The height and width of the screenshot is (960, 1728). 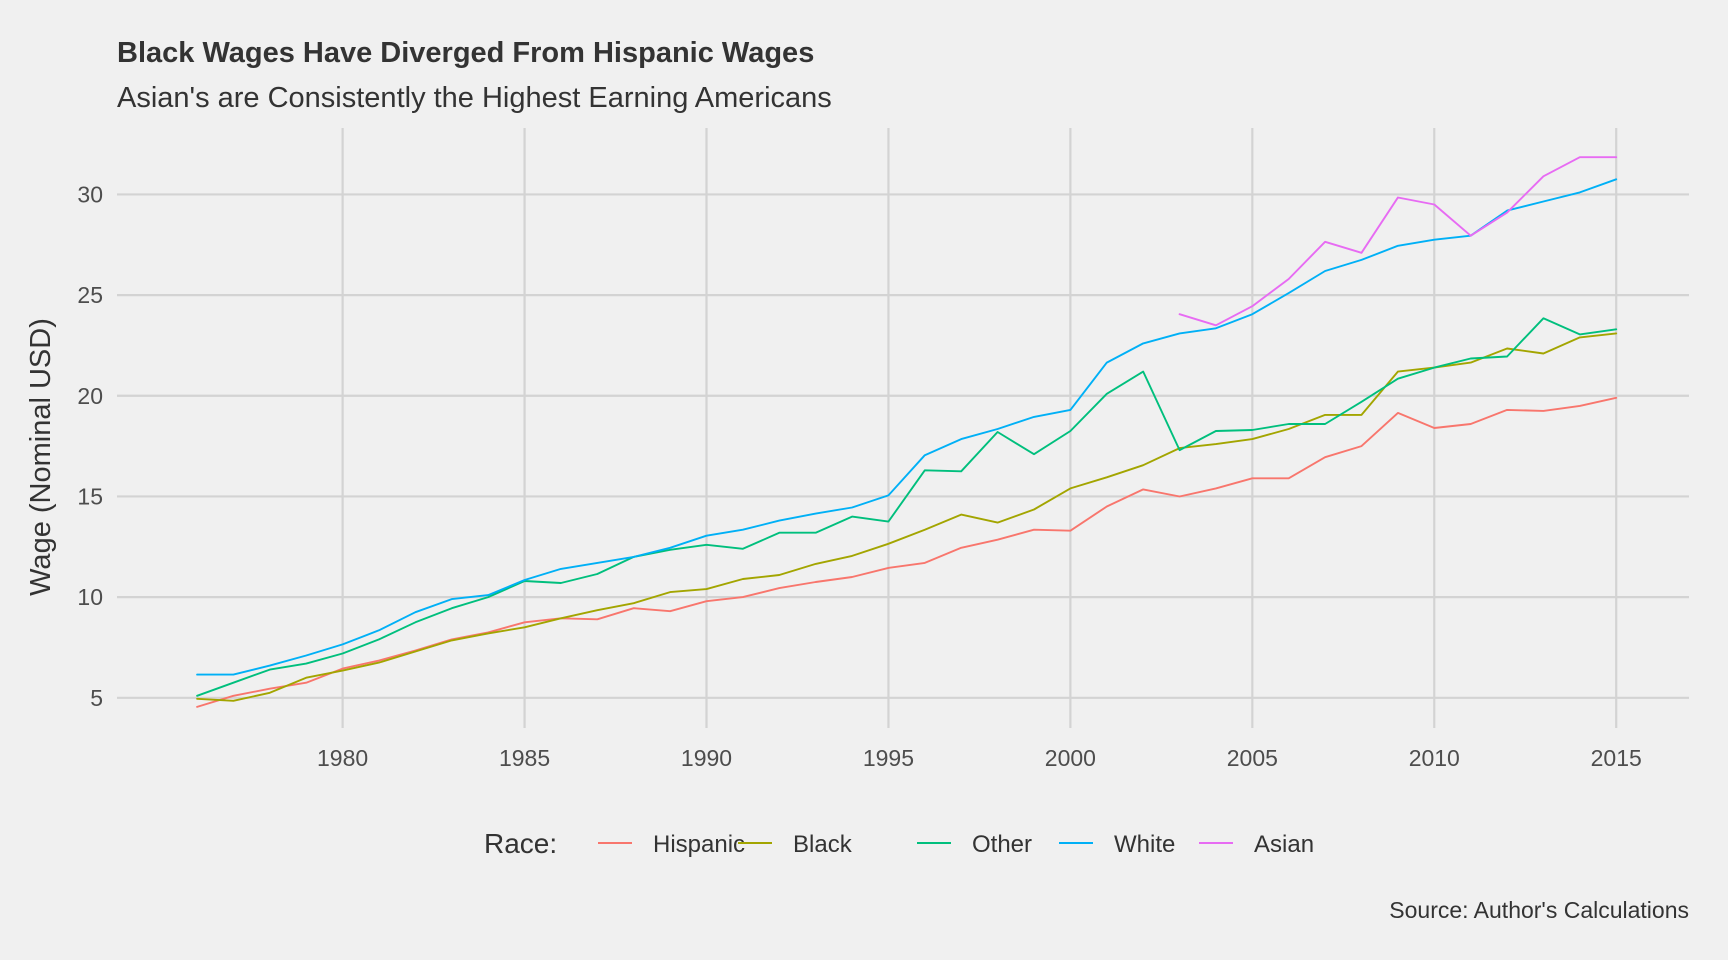 I want to click on y-axis-title: Wage (Nominal USD), so click(x=41, y=457).